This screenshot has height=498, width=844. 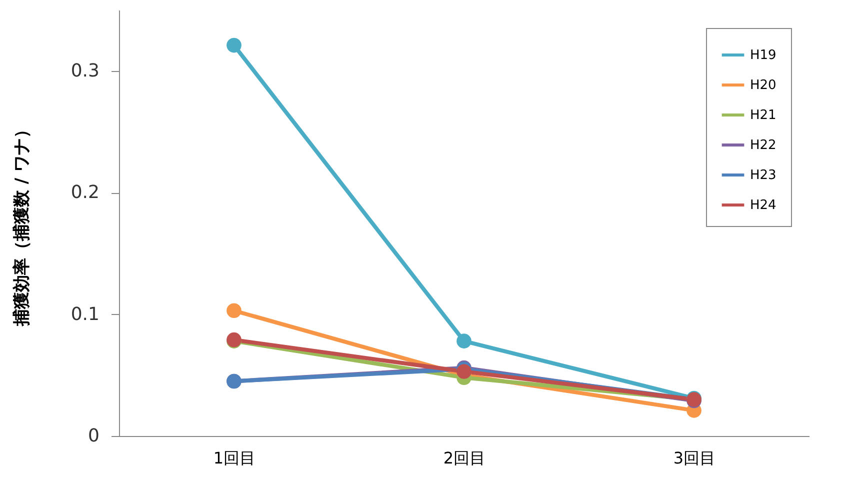 I want to click on y-tick-label: 0.2, so click(x=85, y=193).